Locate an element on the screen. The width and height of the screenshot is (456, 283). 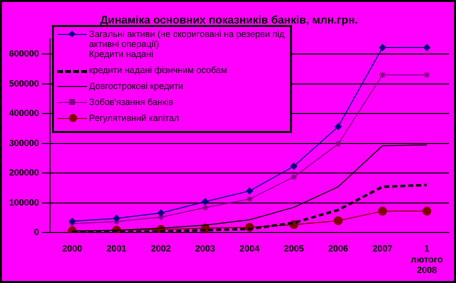
y-tick-label: 0 is located at coordinates (37, 232).